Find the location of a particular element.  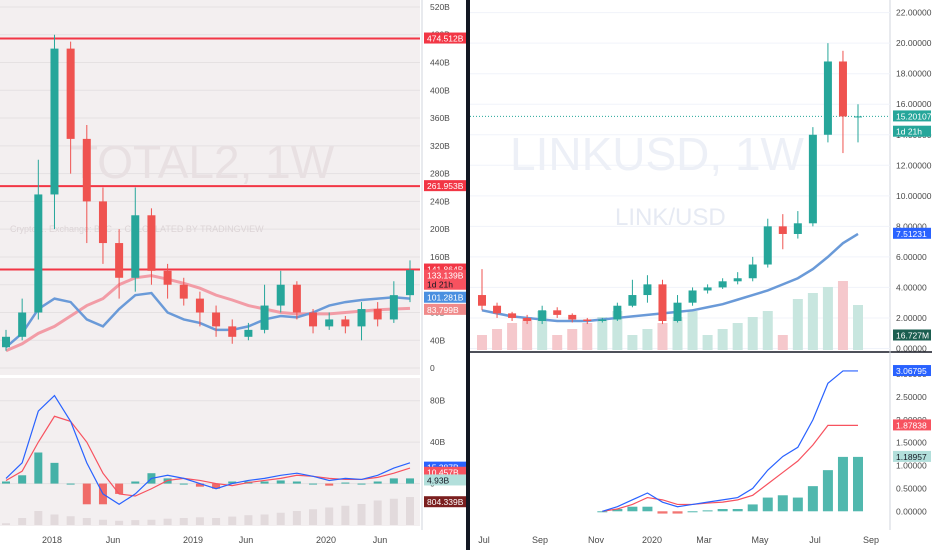

right-y-tick-8: 16.00000 is located at coordinates (914, 104).